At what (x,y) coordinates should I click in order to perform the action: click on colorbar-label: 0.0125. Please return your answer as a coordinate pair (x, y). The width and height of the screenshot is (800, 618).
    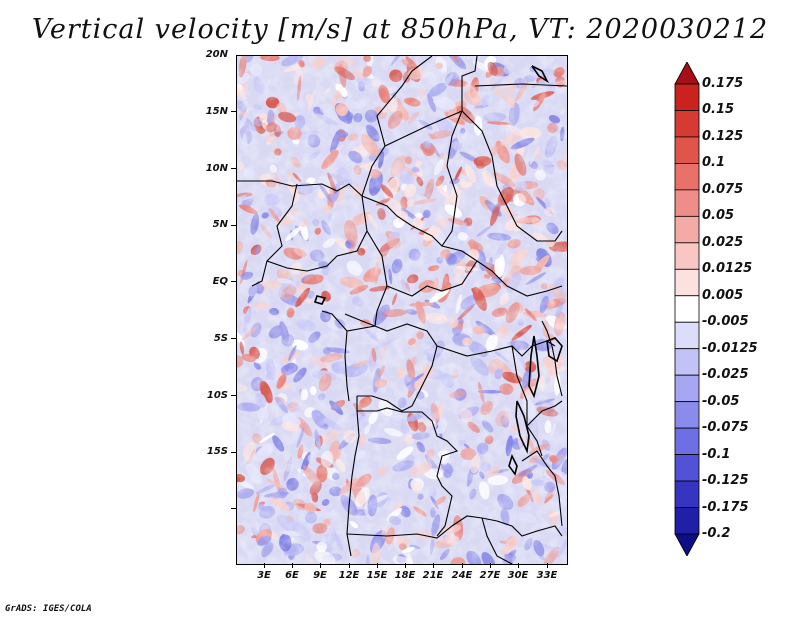
    Looking at the image, I should click on (727, 269).